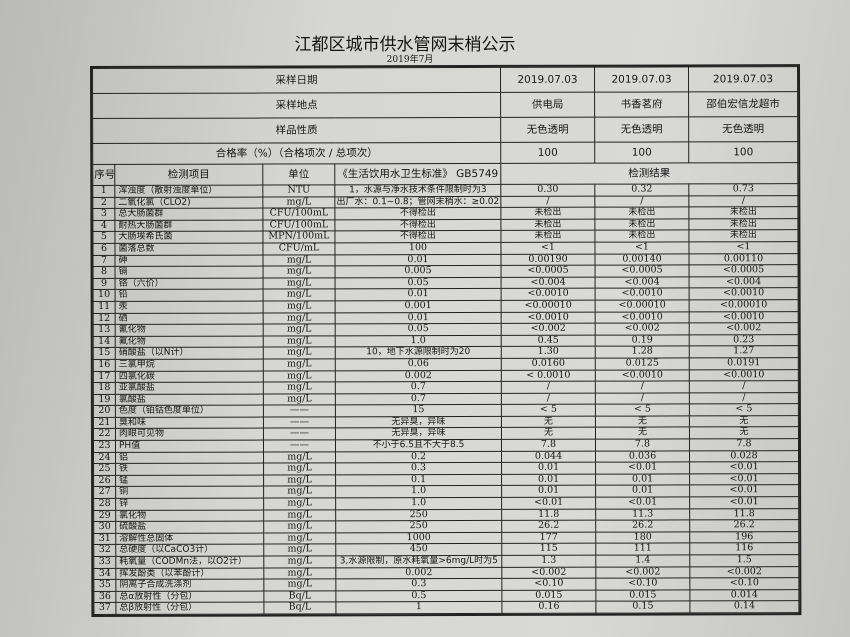 Image resolution: width=850 pixels, height=637 pixels. Describe the element at coordinates (189, 272) in the screenshot. I see `cell-item: 镉` at that location.